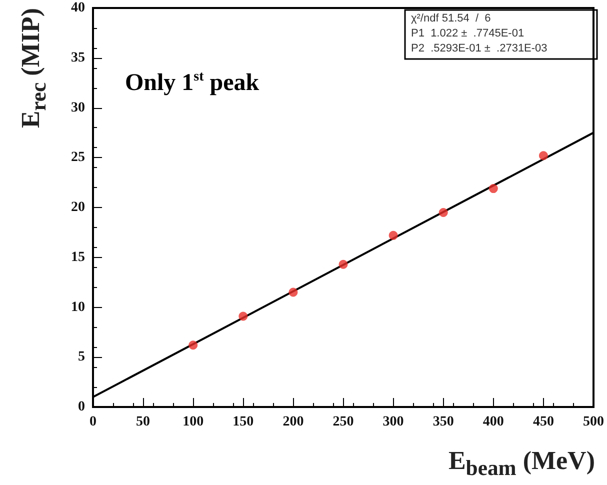 The image size is (607, 485). I want to click on y-tick-label: 10, so click(78, 307).